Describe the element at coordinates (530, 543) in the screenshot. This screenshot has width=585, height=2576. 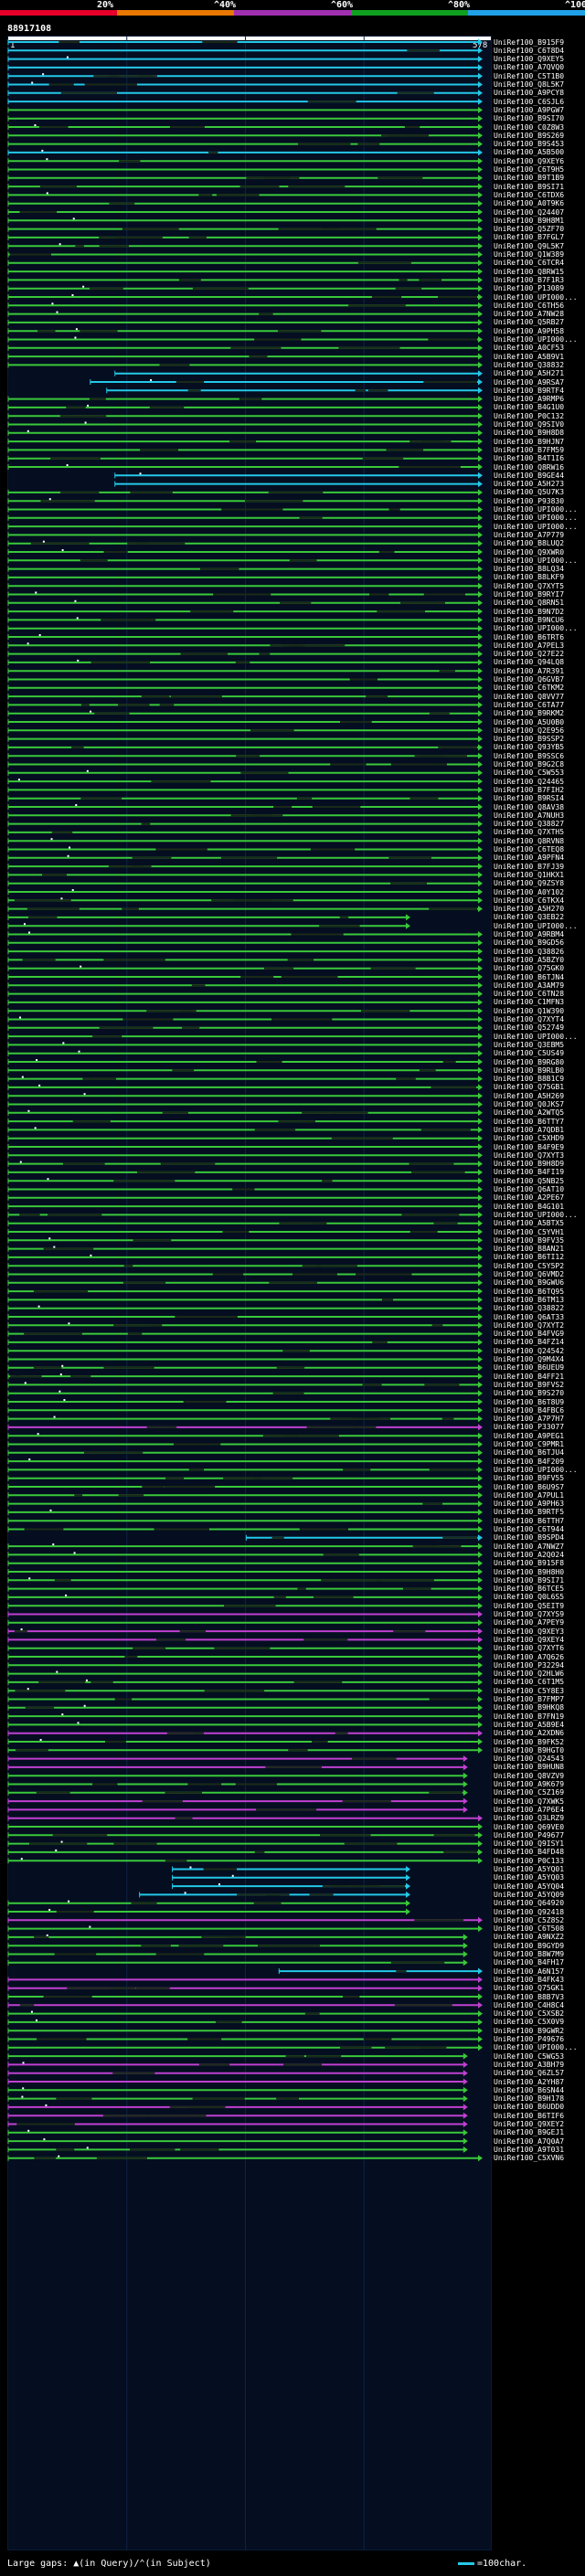
I see `hit-label: UniRef100_B8LUQ2` at that location.